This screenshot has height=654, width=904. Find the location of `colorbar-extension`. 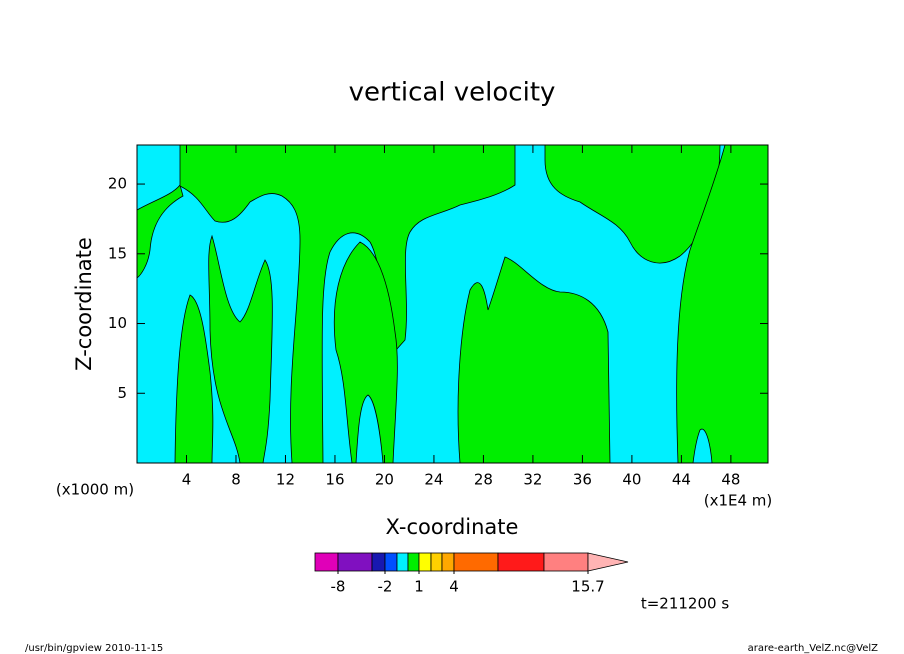

colorbar-extension is located at coordinates (608, 562).